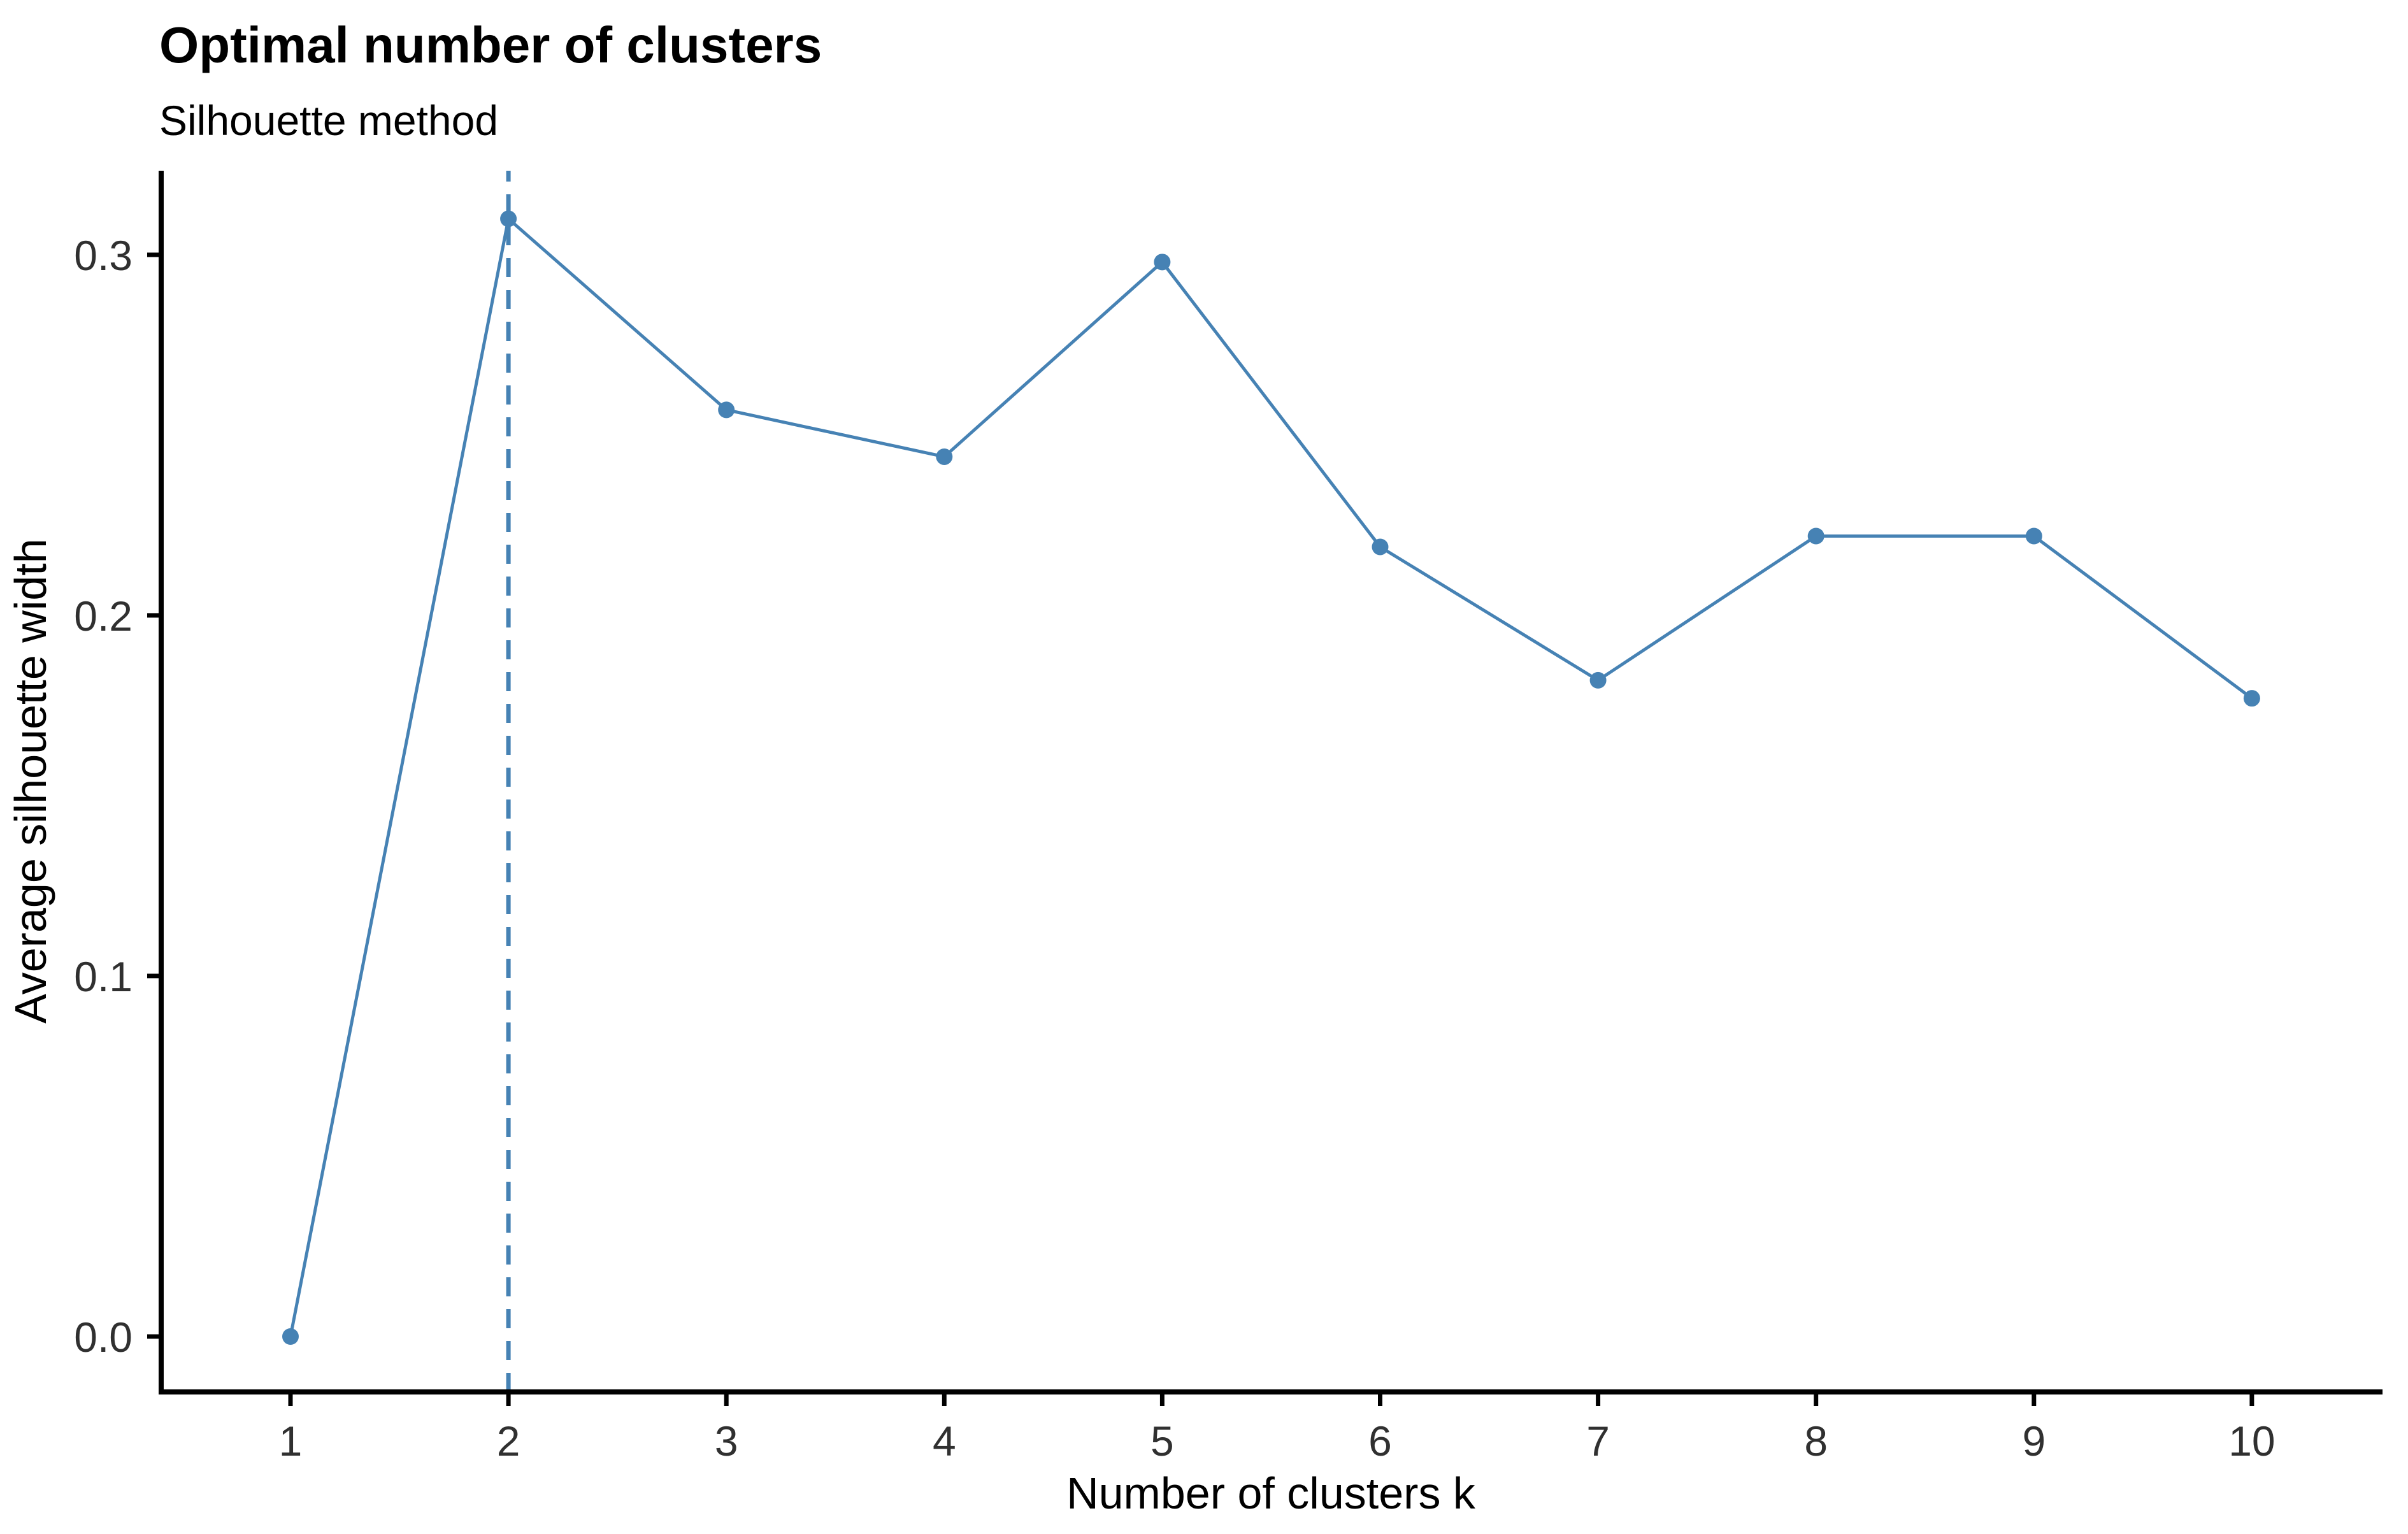 This screenshot has height=1534, width=2408. What do you see at coordinates (2251, 1441) in the screenshot?
I see `x-tick-label: 10` at bounding box center [2251, 1441].